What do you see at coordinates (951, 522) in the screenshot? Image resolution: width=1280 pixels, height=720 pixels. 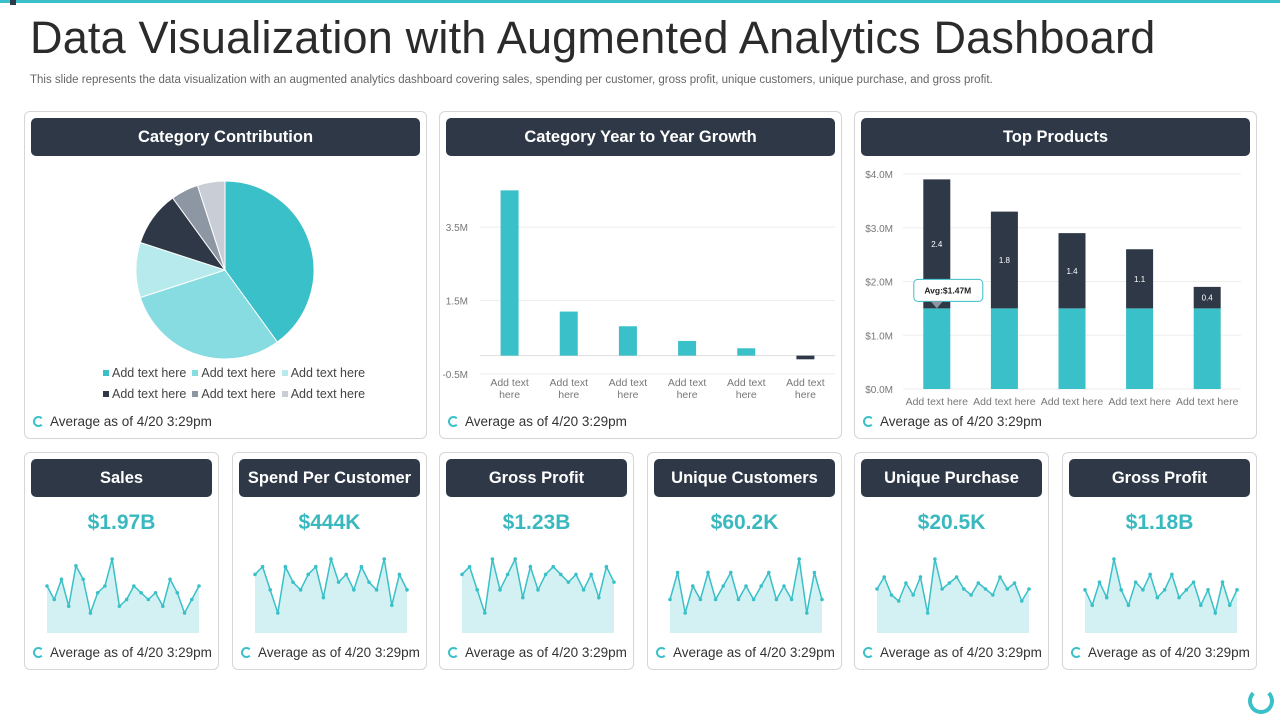 I see `kpi-value: $20.5K` at bounding box center [951, 522].